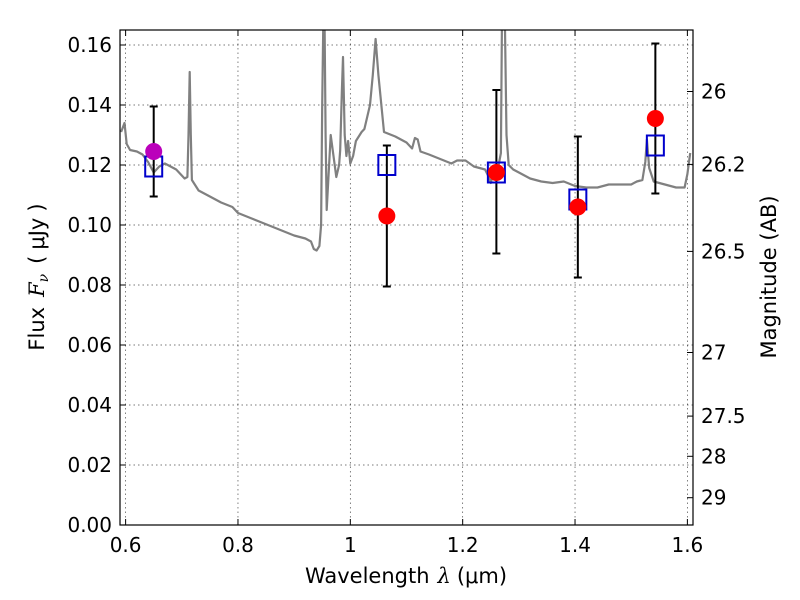 The width and height of the screenshot is (800, 600). I want to click on x-axis-title: Wavelength λ (μm), so click(406, 576).